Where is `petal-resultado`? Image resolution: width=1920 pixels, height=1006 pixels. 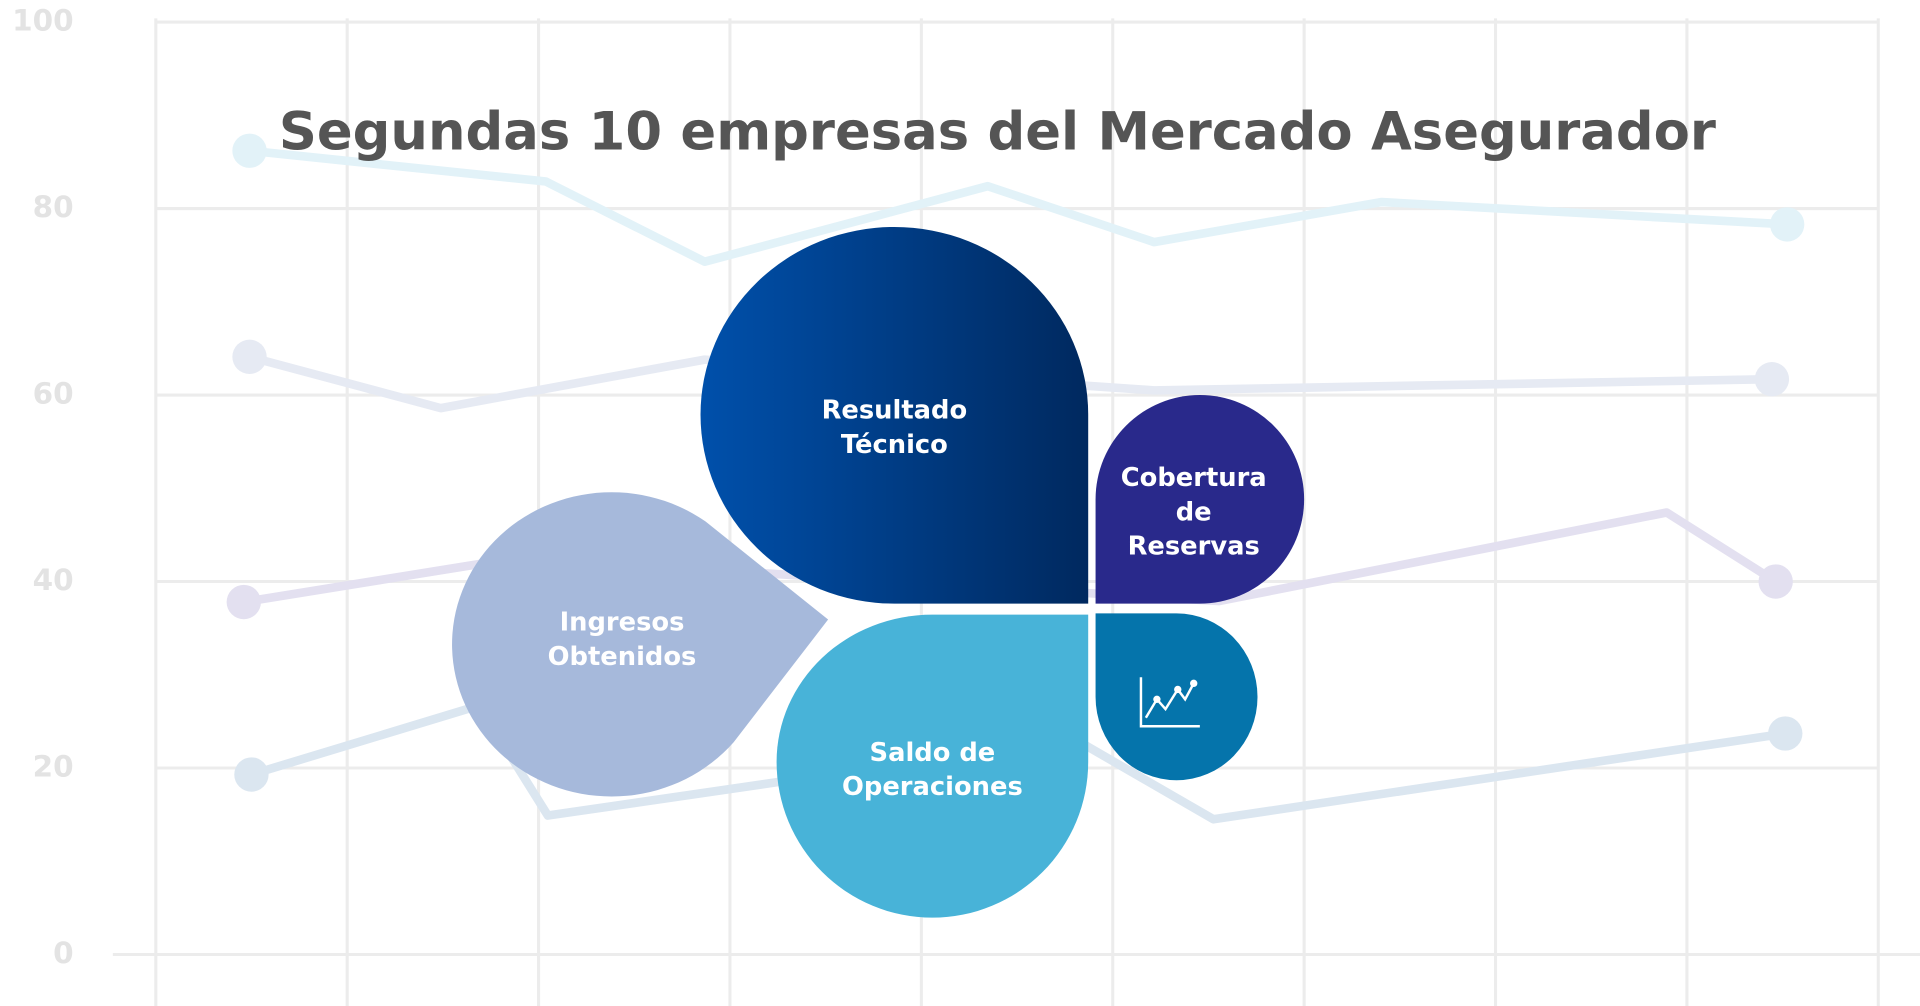 petal-resultado is located at coordinates (894, 415).